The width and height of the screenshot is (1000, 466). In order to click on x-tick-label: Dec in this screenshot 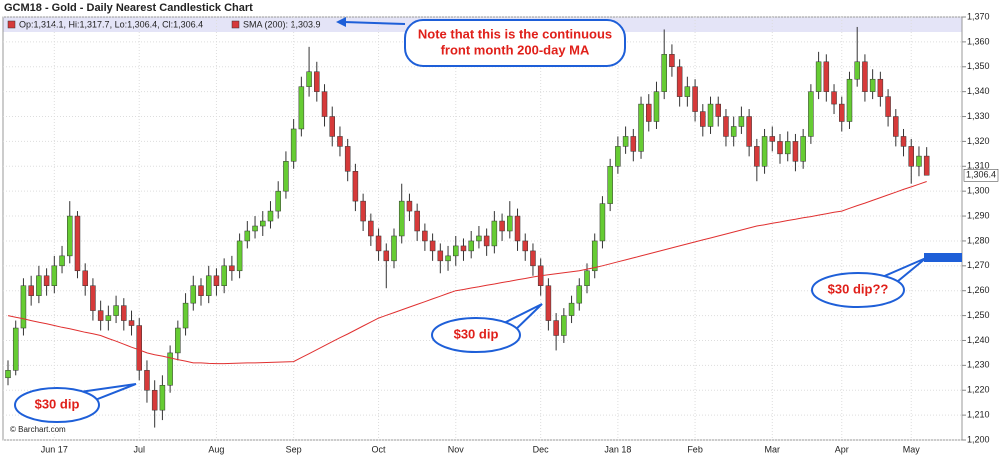, I will do `click(541, 449)`.